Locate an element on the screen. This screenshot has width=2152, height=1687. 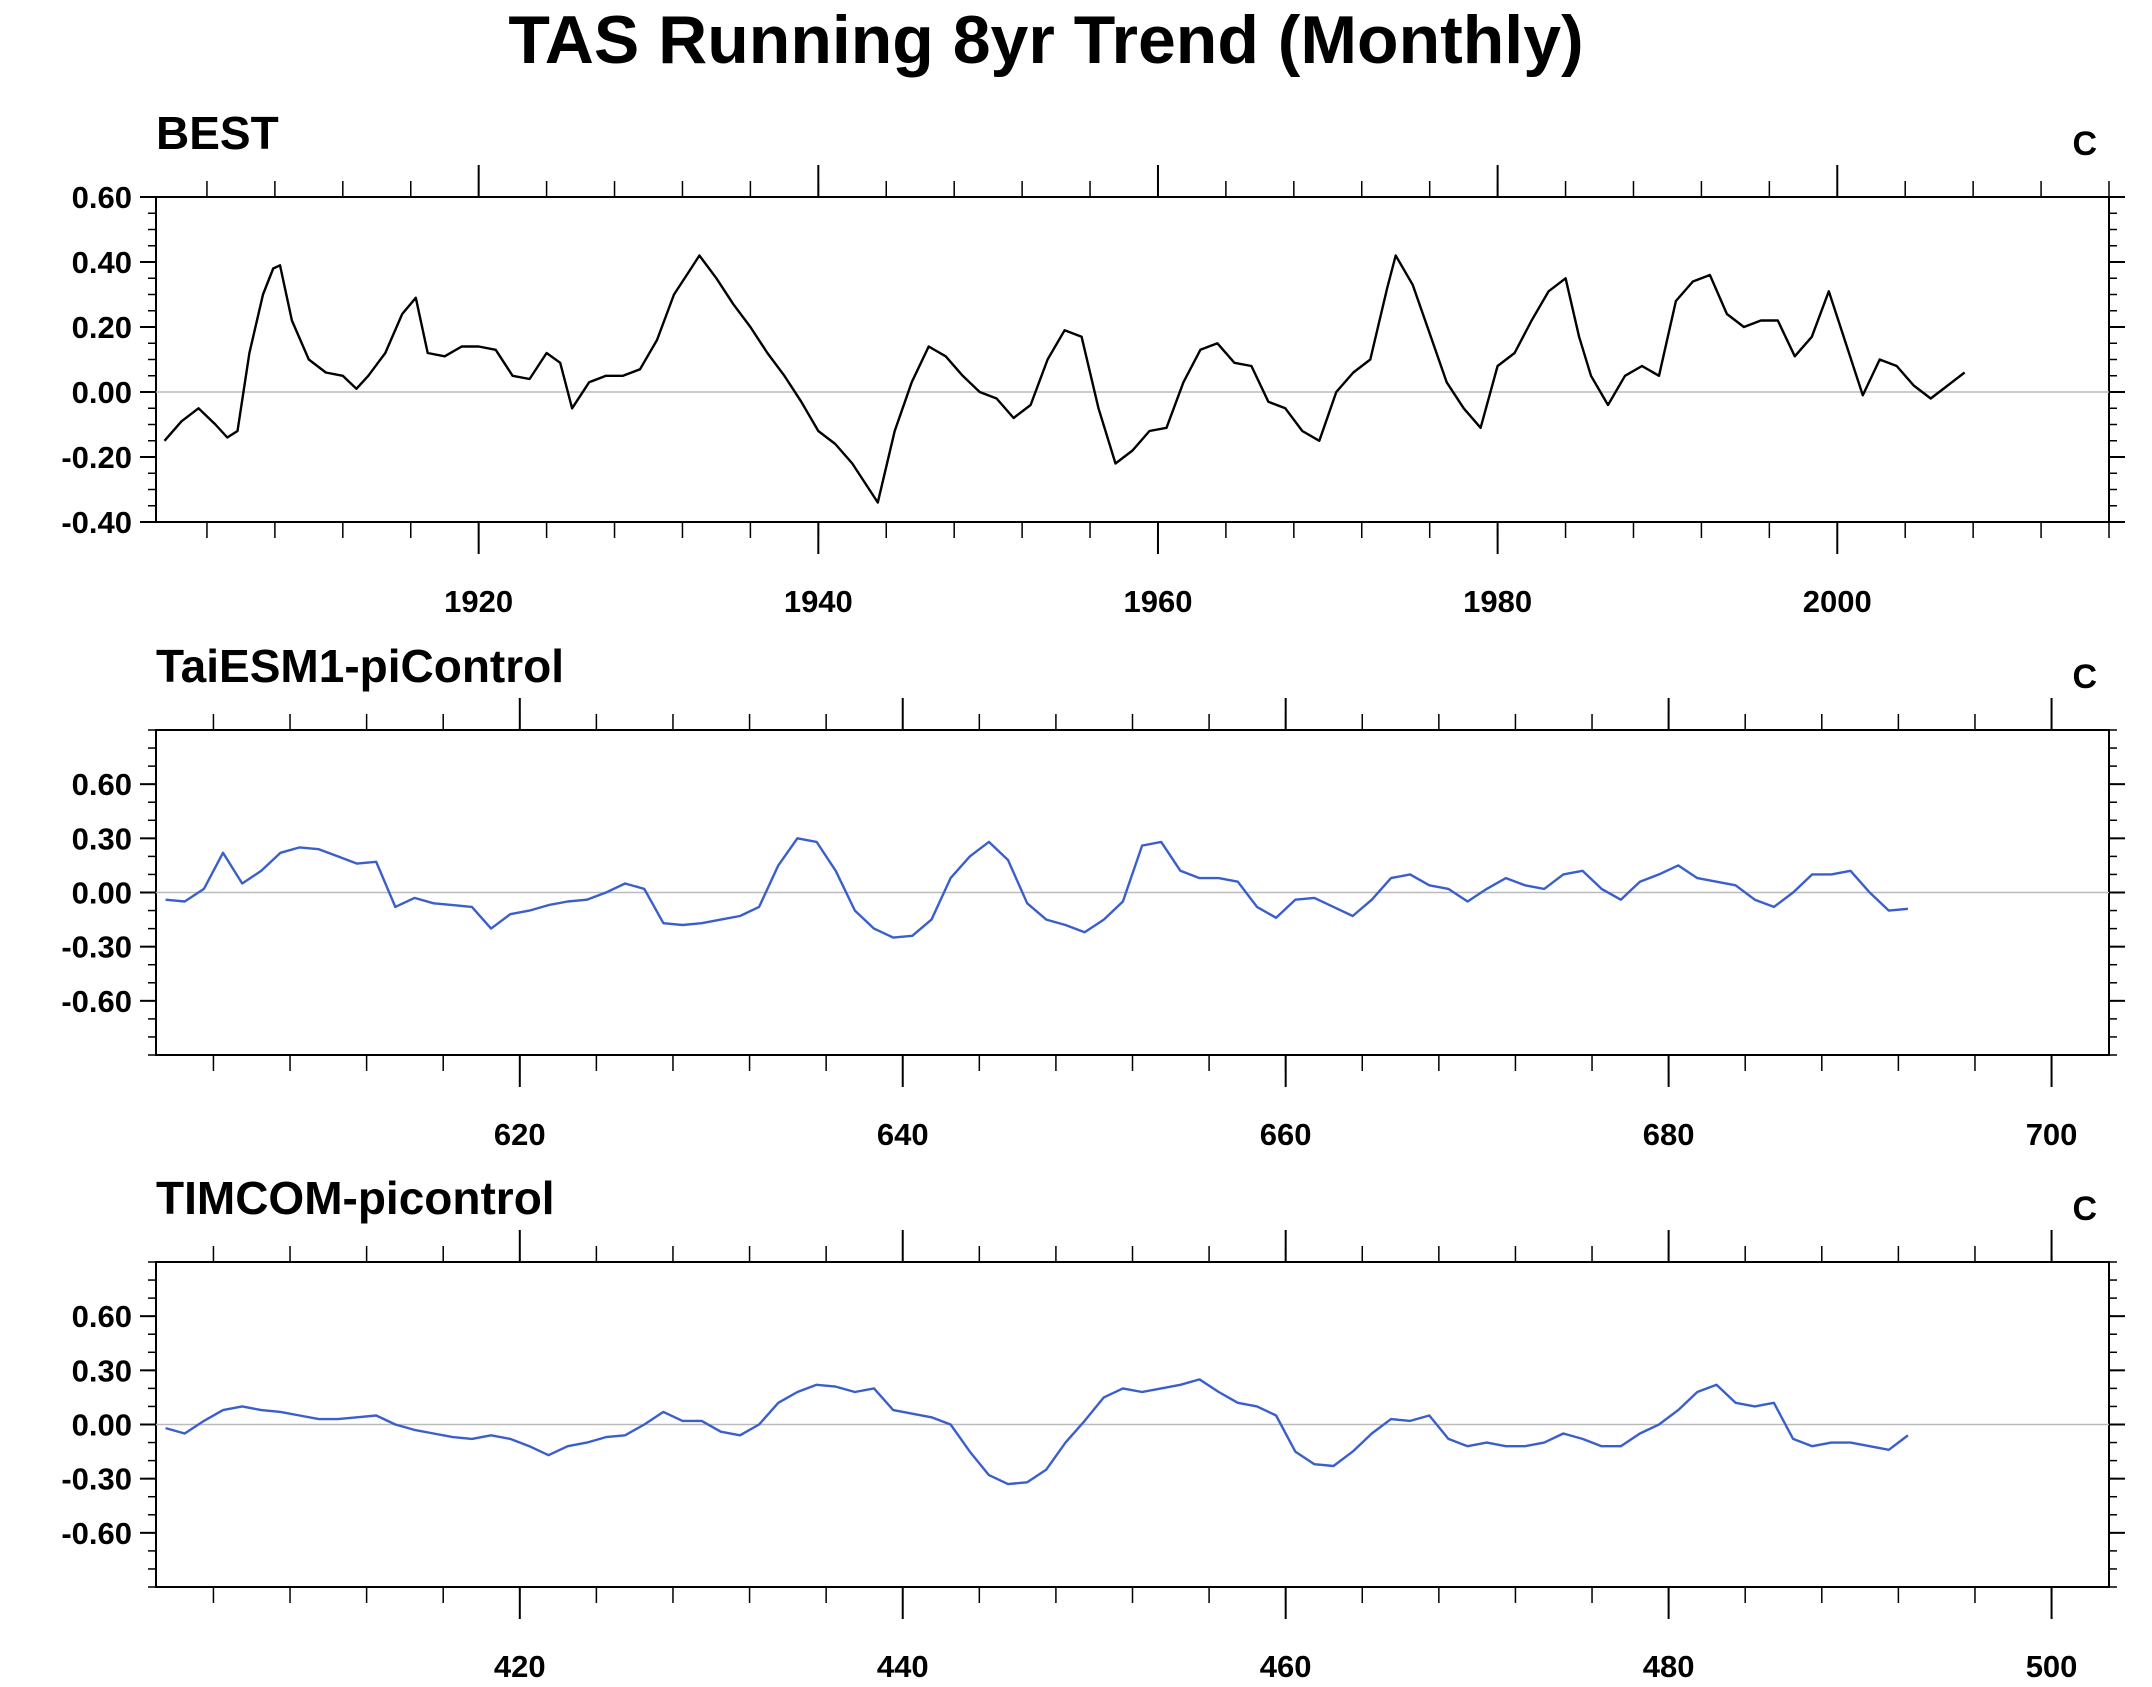
x-tick-label: 620 is located at coordinates (520, 1134).